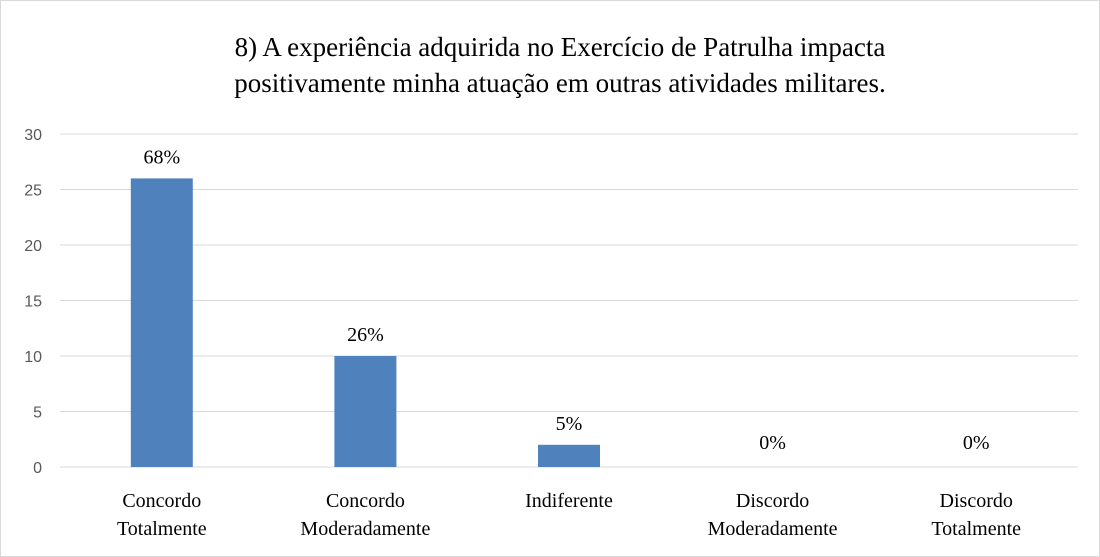  Describe the element at coordinates (37, 413) in the screenshot. I see `y-tick-label: 5` at that location.